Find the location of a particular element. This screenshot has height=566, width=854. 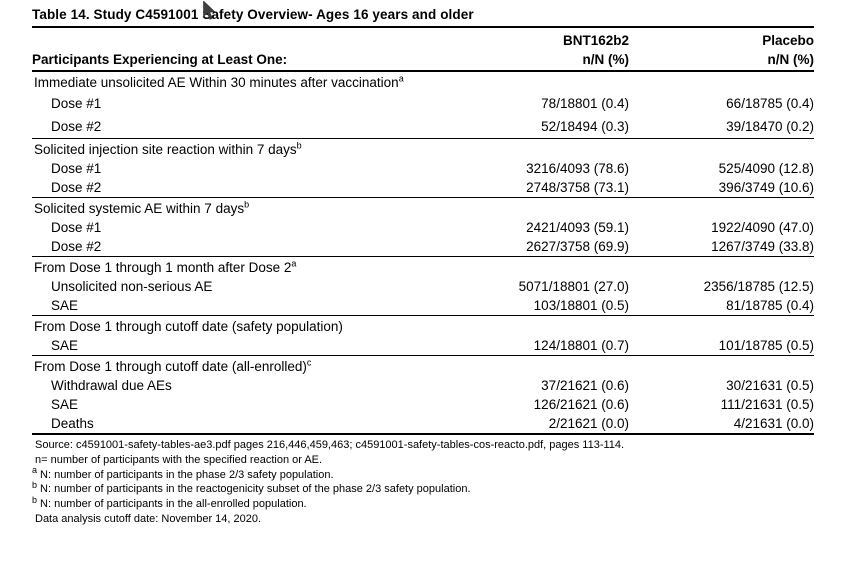

cell-bnt162b2: 2421/4093 (59.1) is located at coordinates (577, 227).